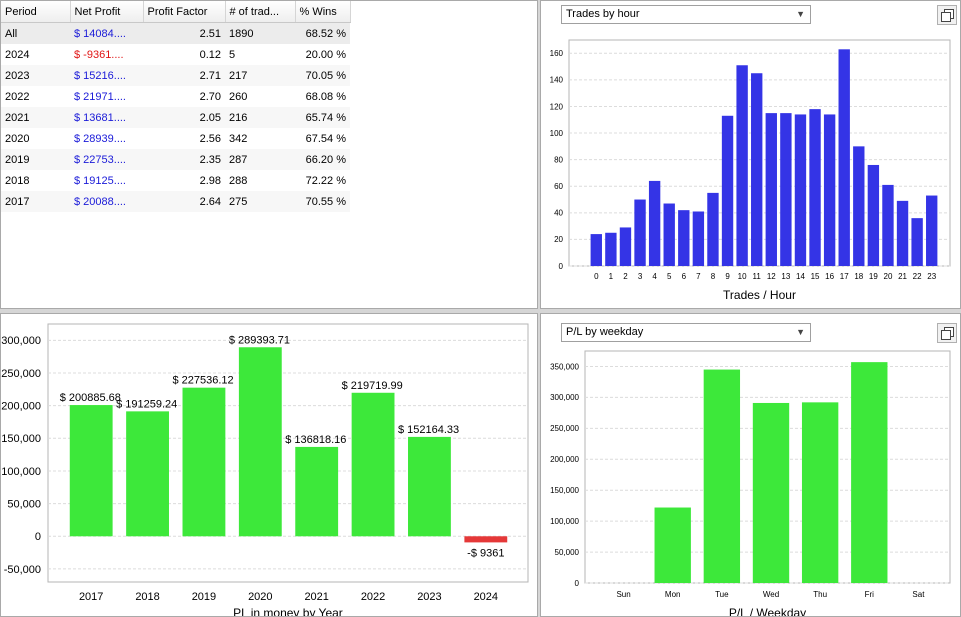  I want to click on x-tick-label: Mon, so click(673, 594).